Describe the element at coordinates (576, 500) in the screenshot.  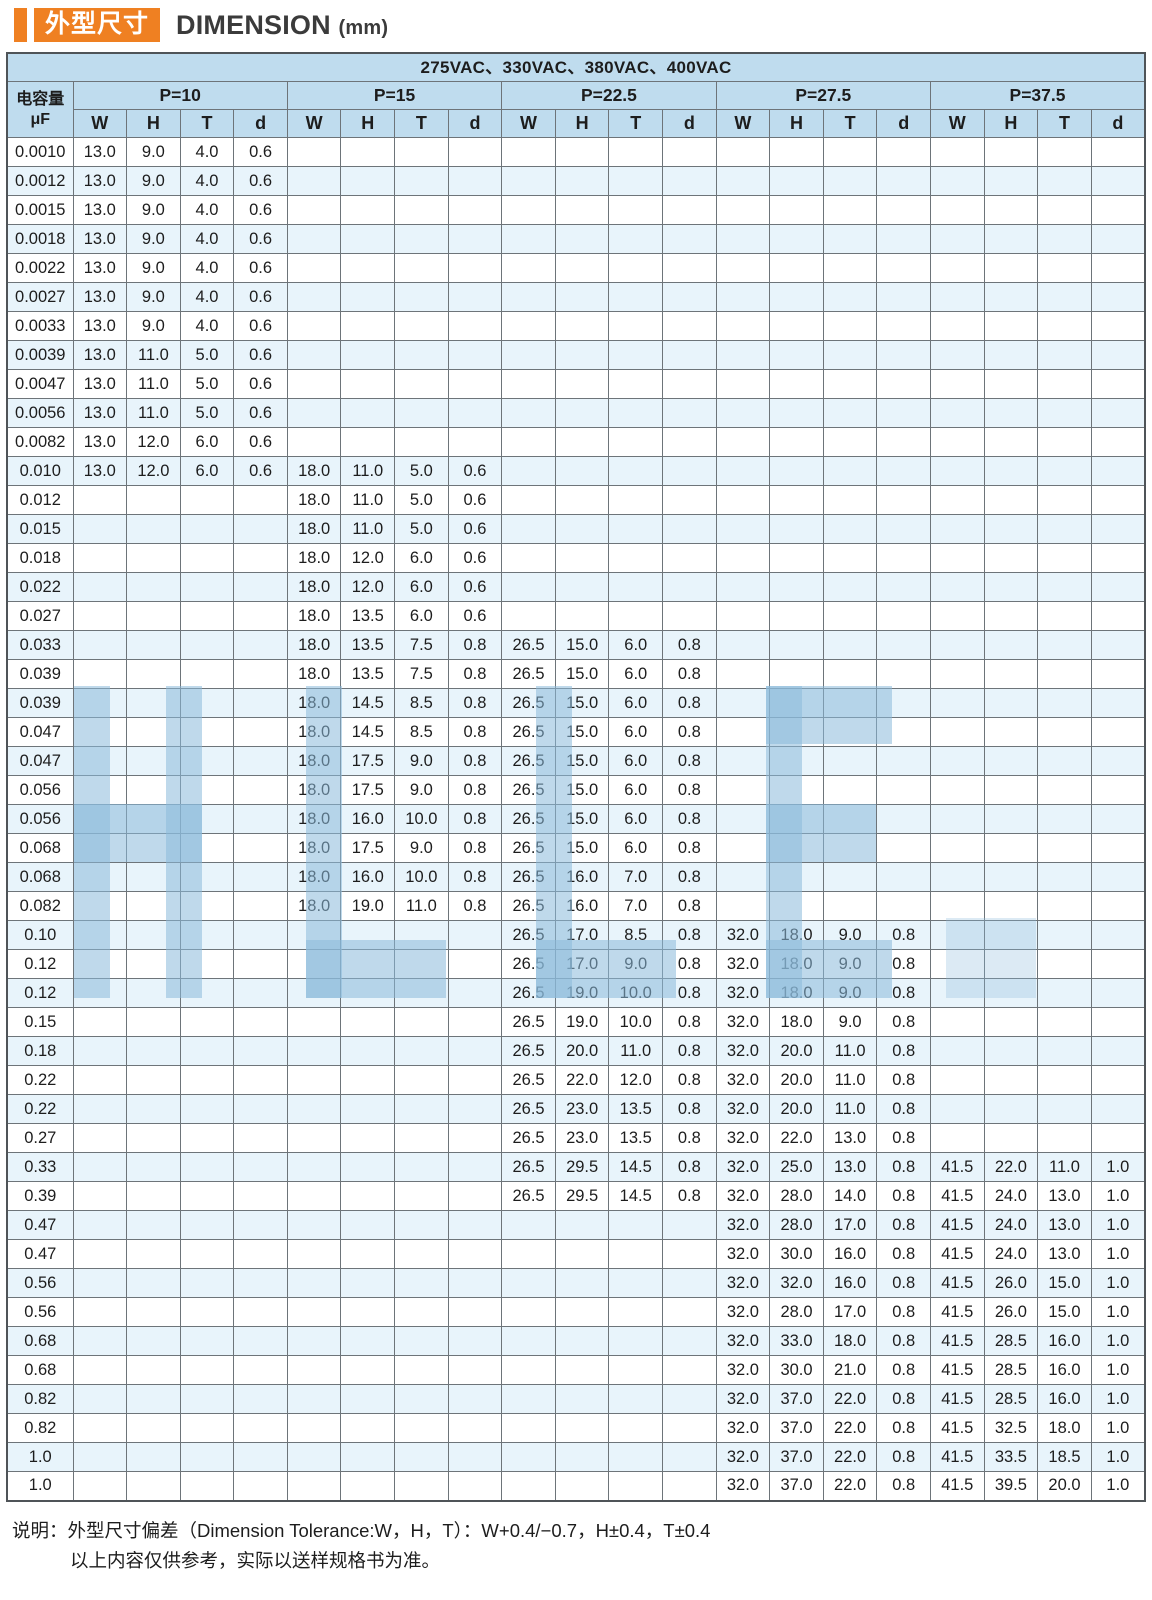
I see `table-row: 0.012 18.0 11.0 5.0 0.6` at that location.